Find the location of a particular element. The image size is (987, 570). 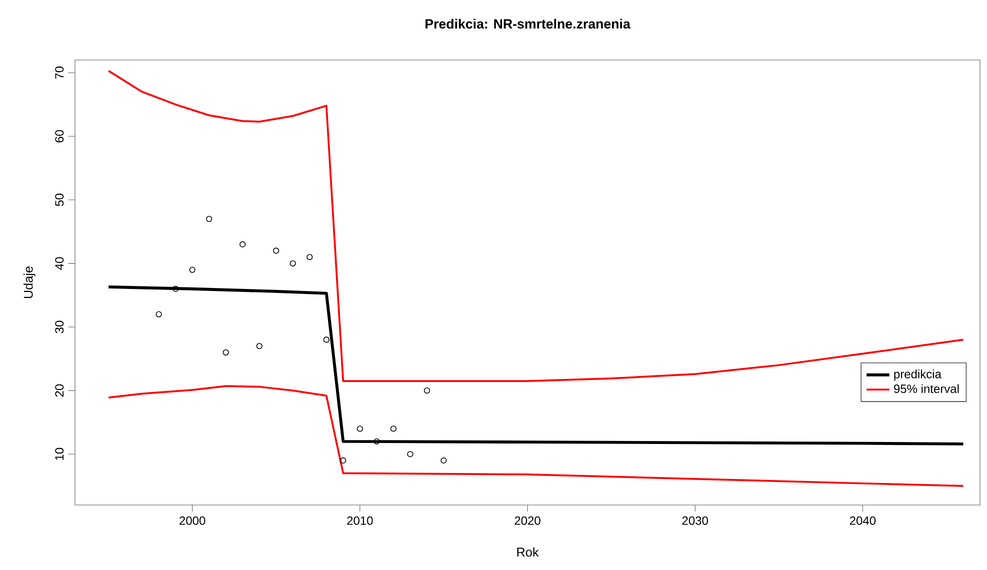

y-tick-label: 50 is located at coordinates (59, 200).